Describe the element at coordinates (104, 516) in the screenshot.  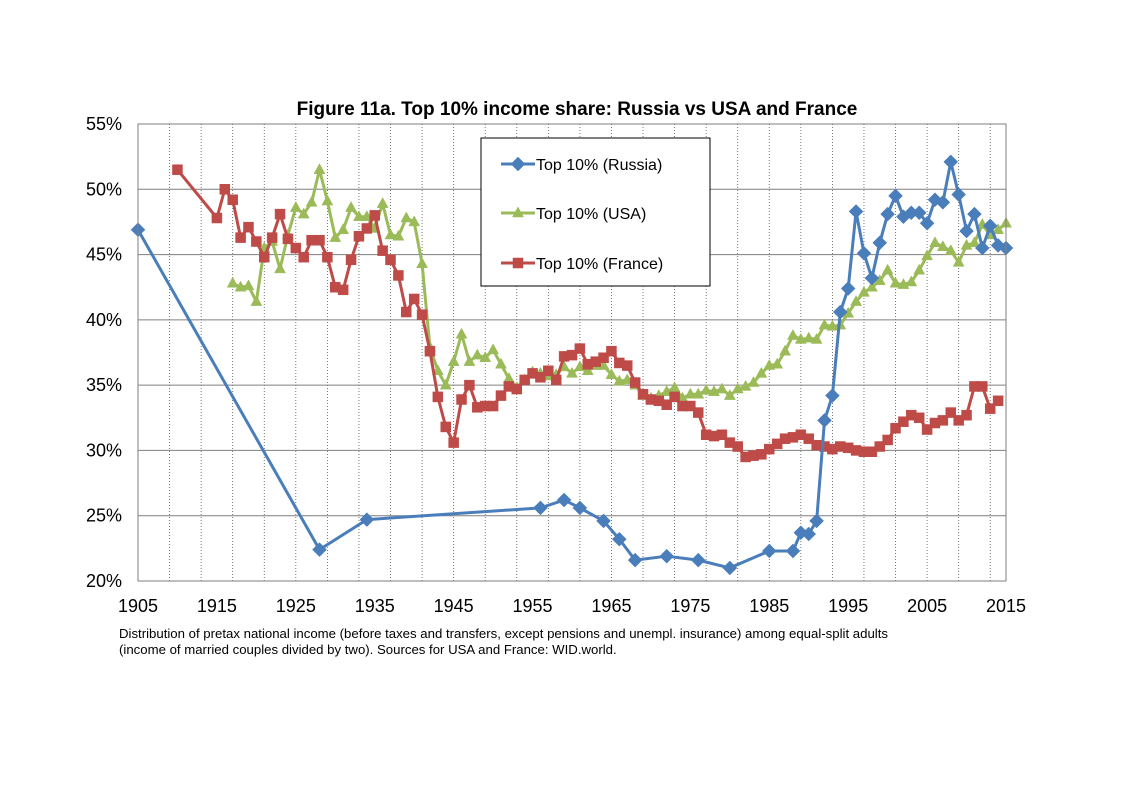
I see `y-tick-label: 25%` at that location.